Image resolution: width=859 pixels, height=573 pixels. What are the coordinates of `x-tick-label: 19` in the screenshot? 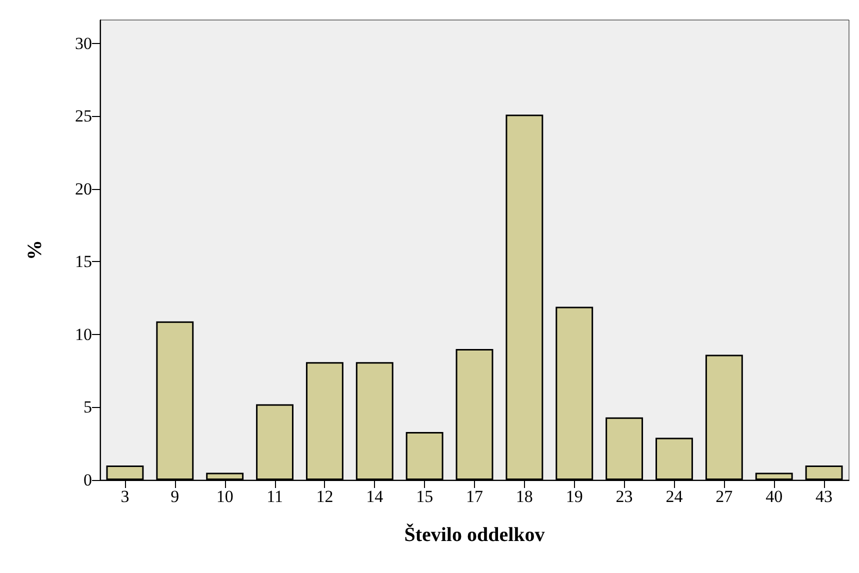 It's located at (574, 496).